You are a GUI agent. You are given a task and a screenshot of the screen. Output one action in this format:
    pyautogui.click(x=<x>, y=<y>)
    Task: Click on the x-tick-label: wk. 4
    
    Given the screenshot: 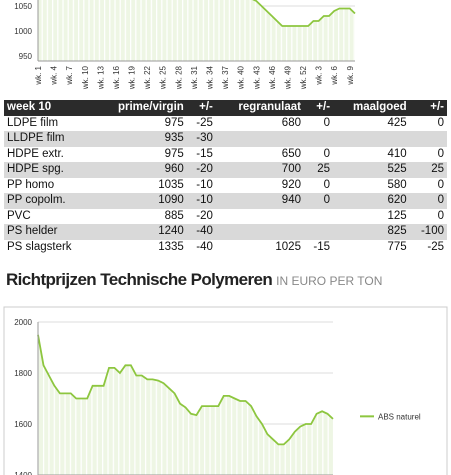 What is the action you would take?
    pyautogui.click(x=54, y=75)
    